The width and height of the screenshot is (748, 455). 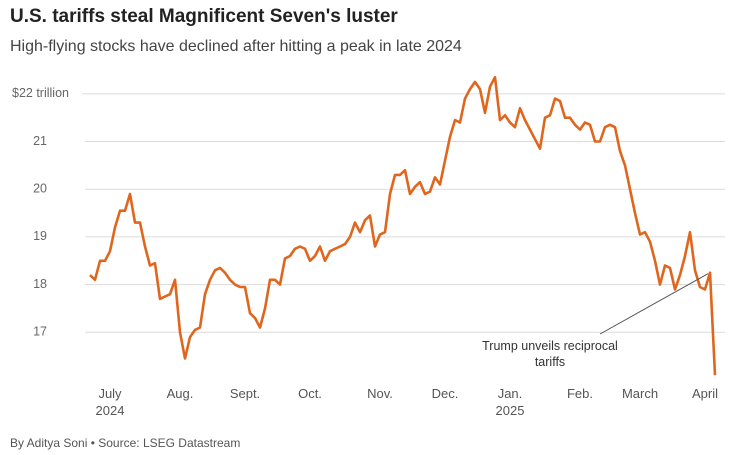 I want to click on x-tick-label: Aug., so click(x=180, y=393).